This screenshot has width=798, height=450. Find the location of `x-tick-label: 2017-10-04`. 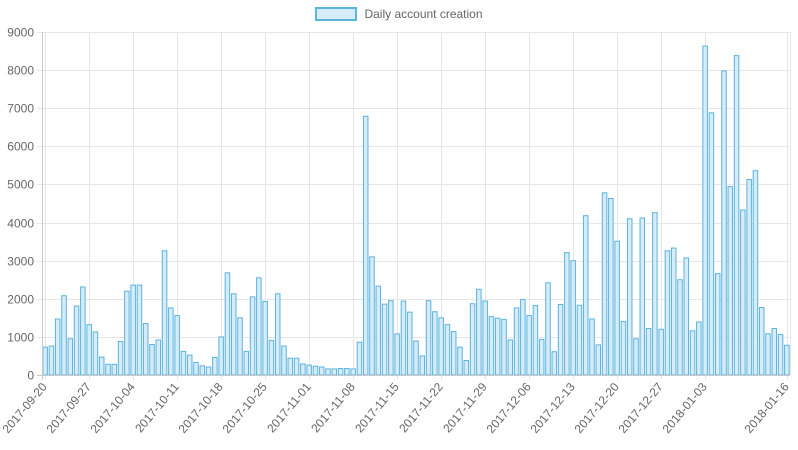

x-tick-label: 2017-10-04 is located at coordinates (113, 408).